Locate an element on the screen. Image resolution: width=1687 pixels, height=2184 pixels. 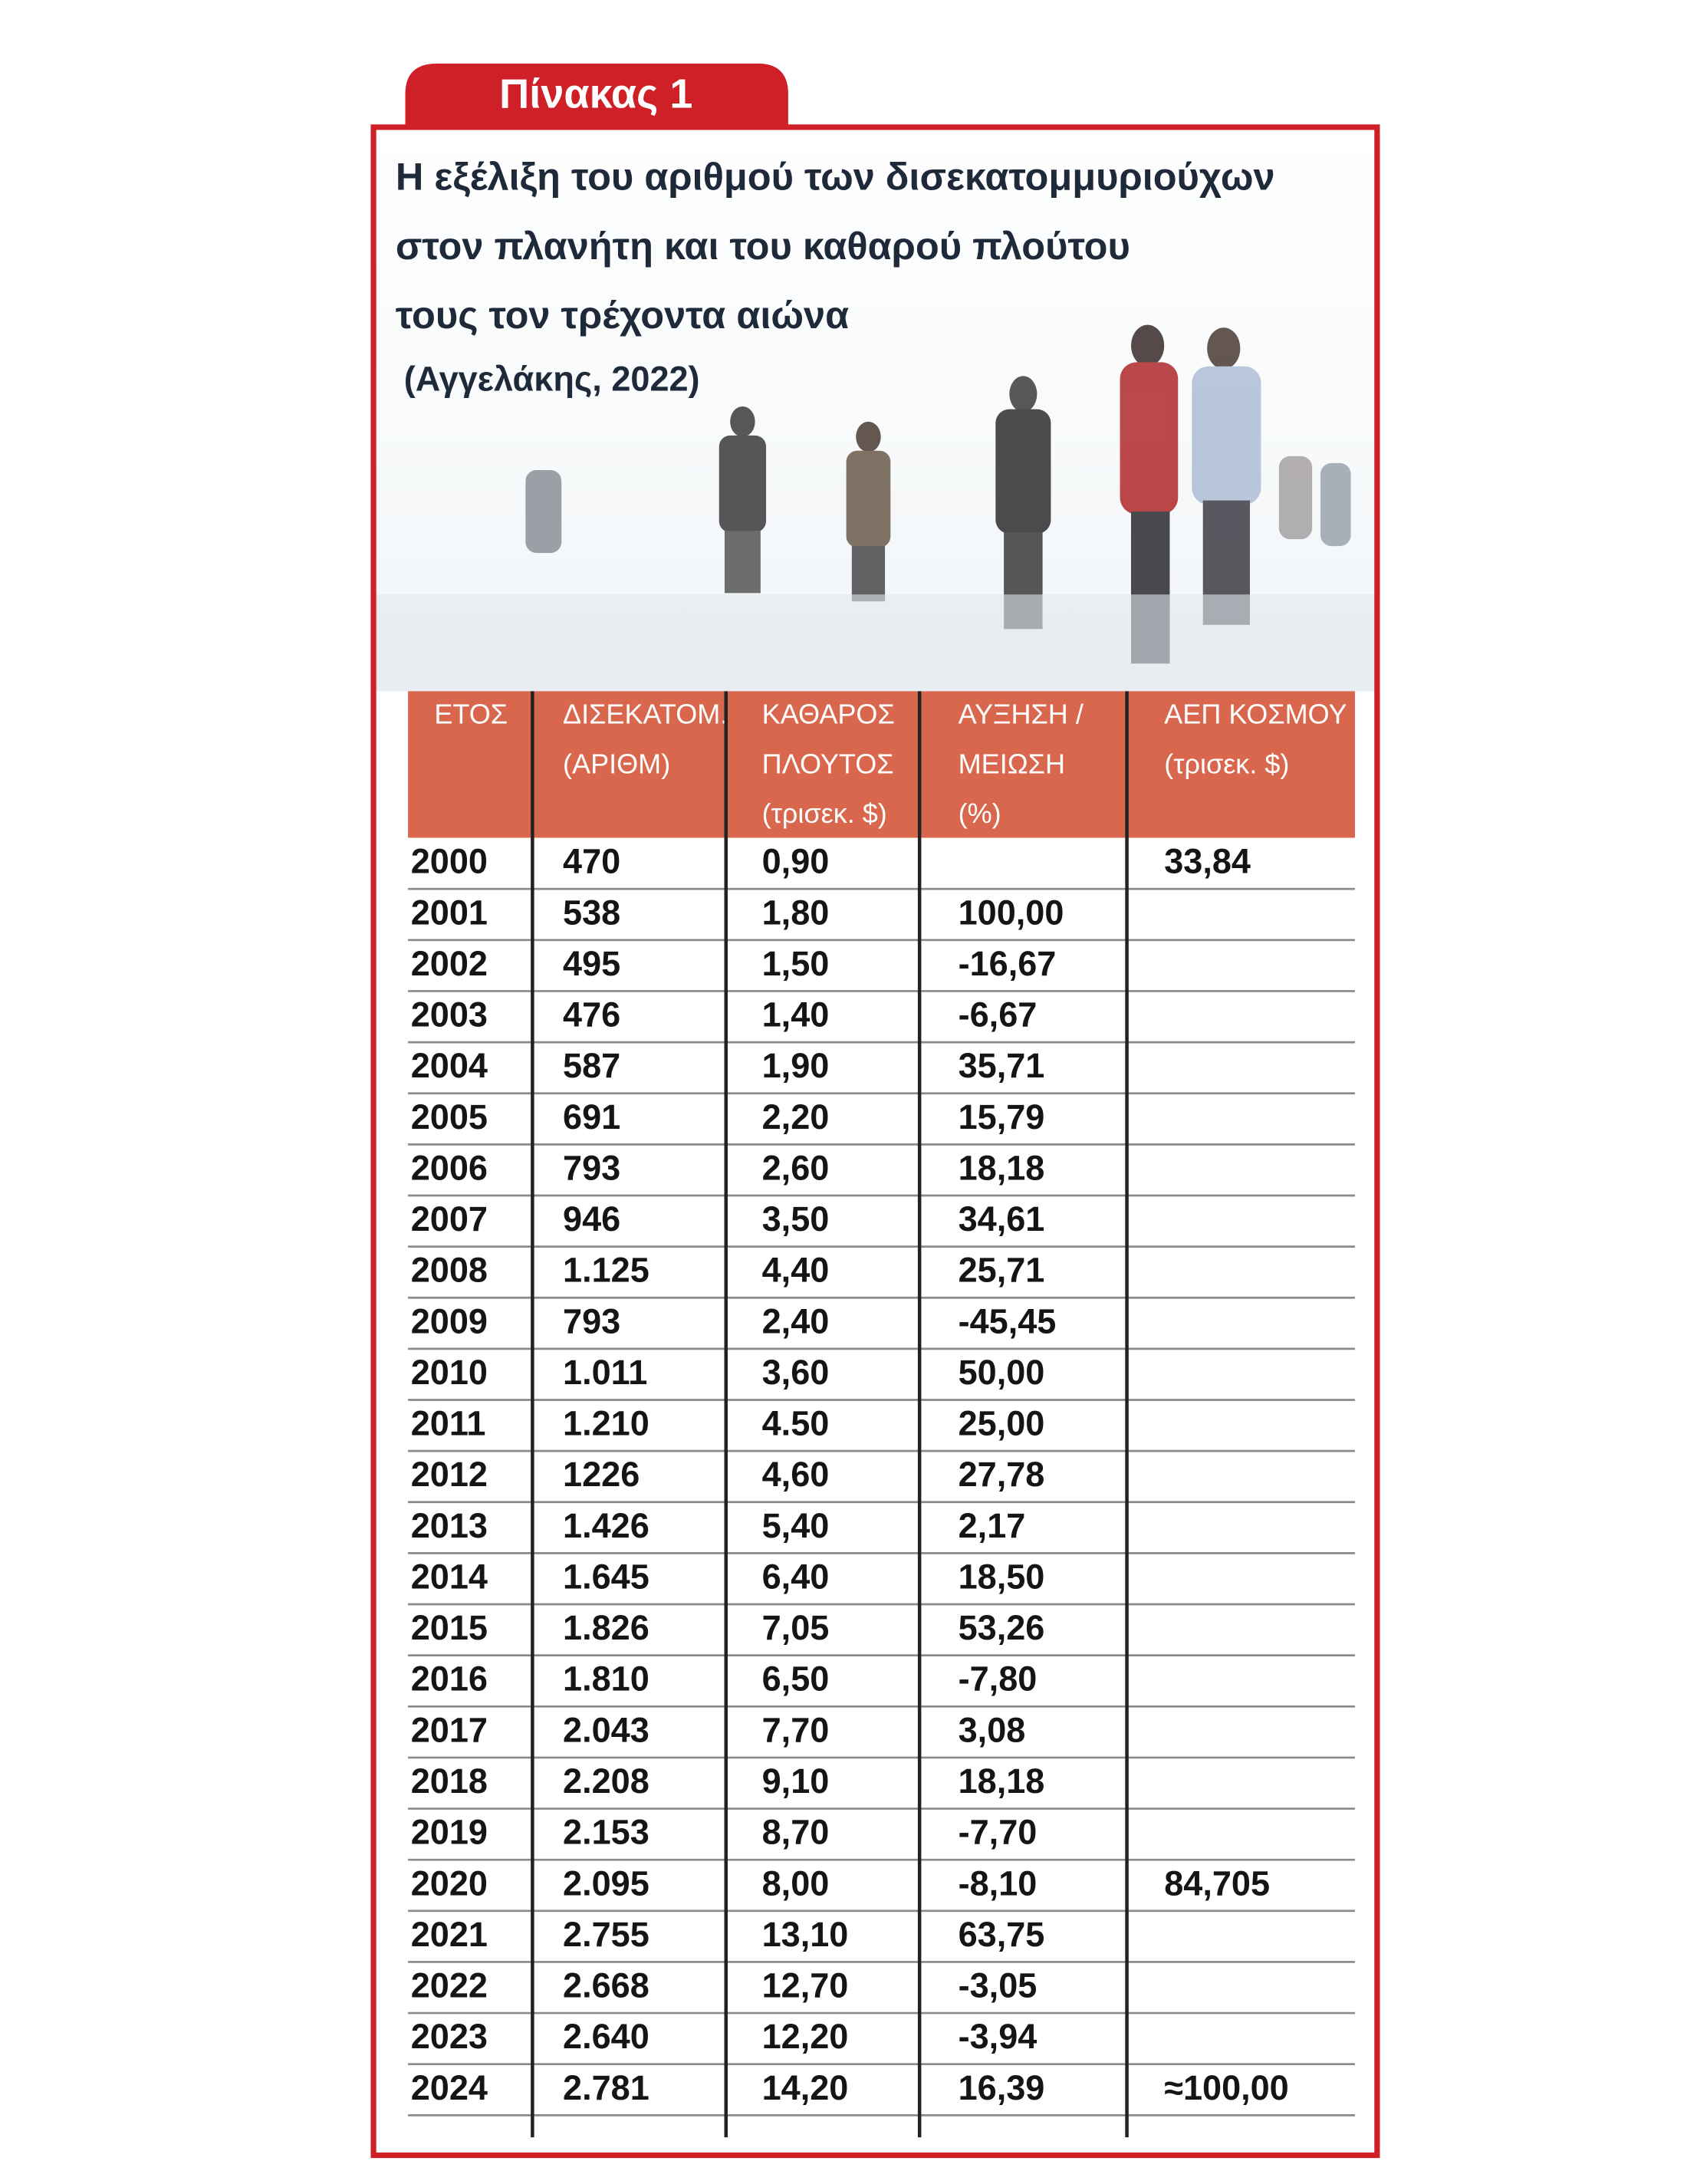
table-cell: 34,61 is located at coordinates (1002, 1219).